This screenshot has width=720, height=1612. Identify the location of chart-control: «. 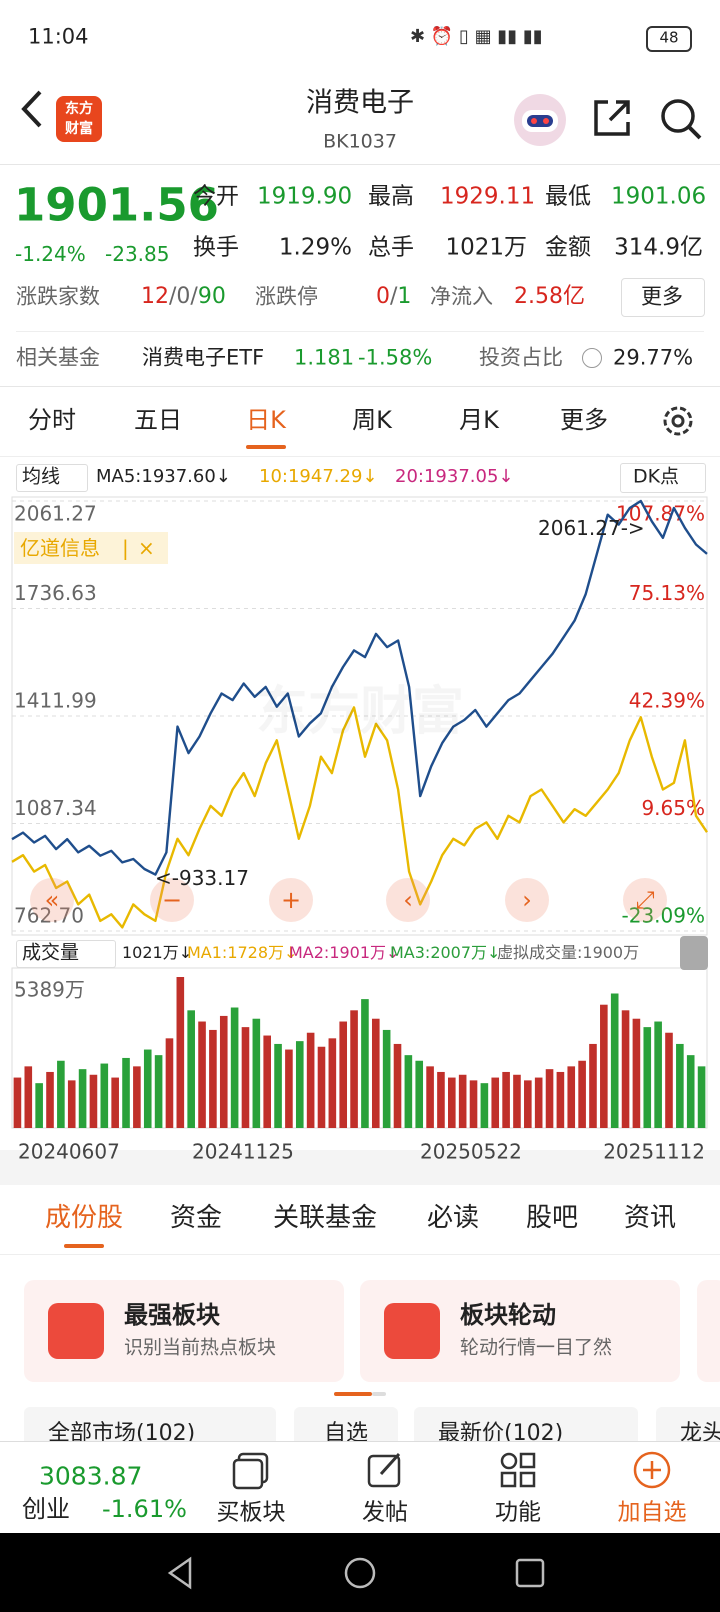
(52, 900).